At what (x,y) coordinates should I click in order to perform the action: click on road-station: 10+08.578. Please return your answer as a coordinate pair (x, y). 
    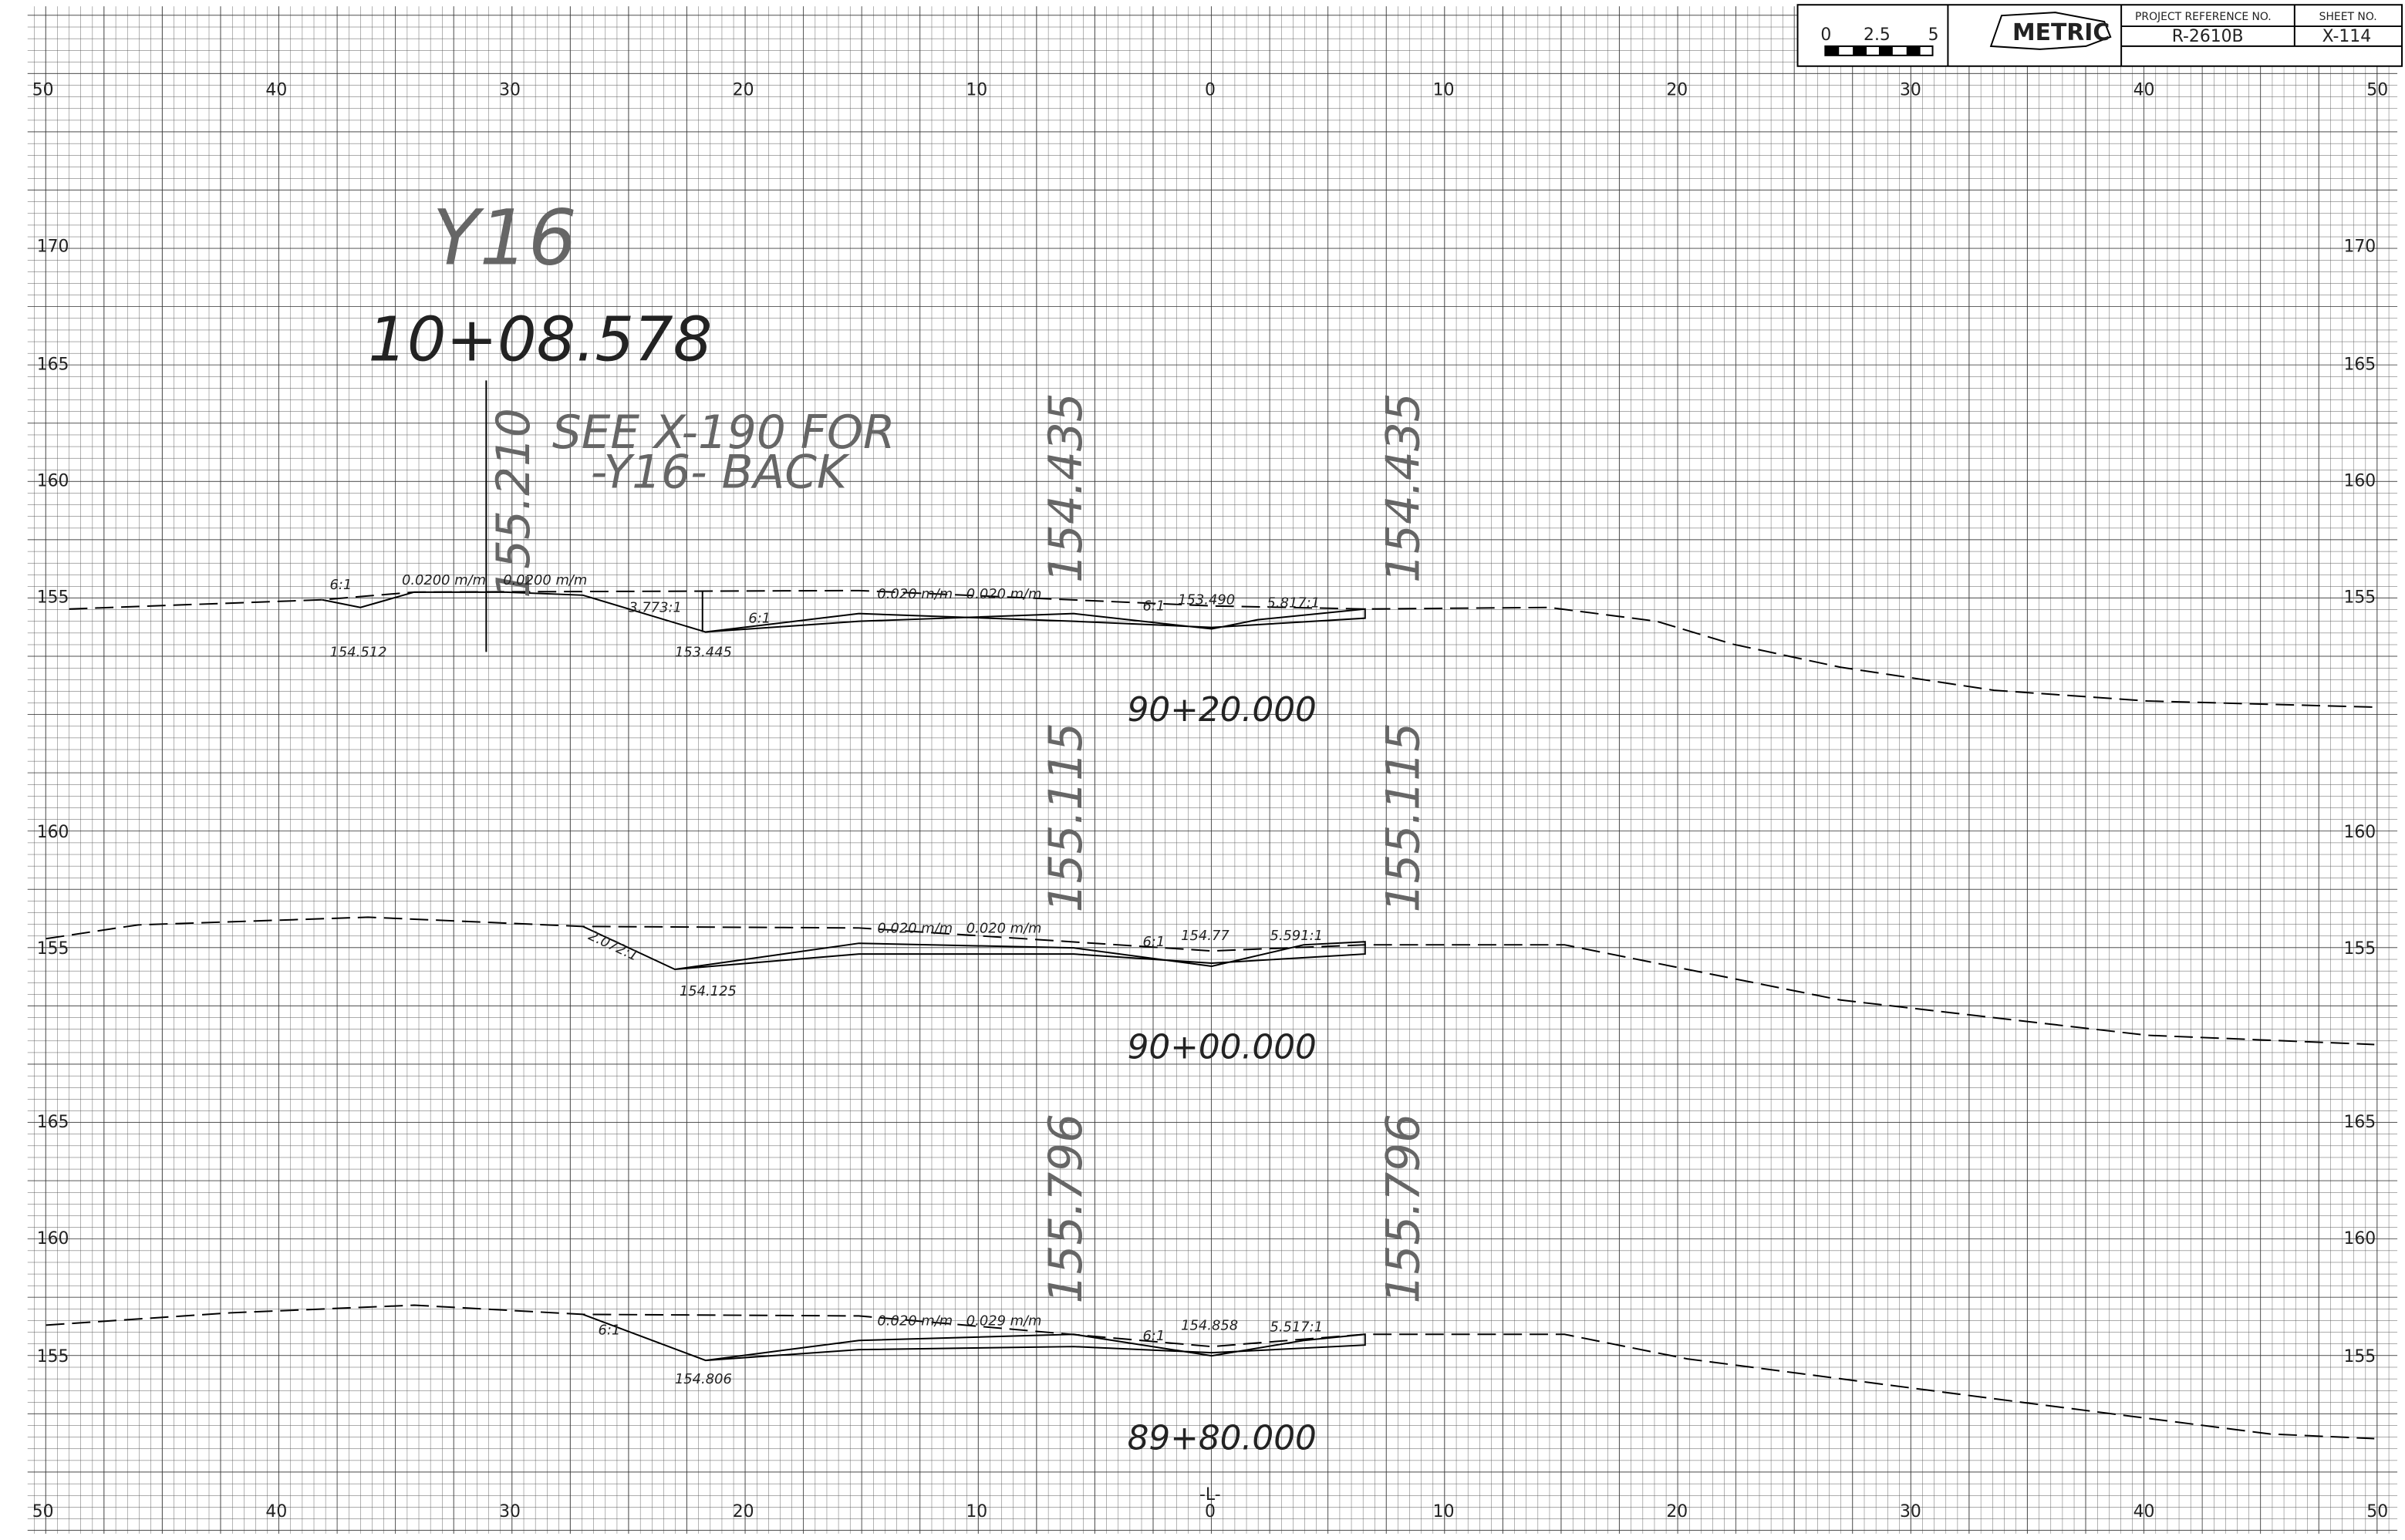
    Looking at the image, I should click on (540, 340).